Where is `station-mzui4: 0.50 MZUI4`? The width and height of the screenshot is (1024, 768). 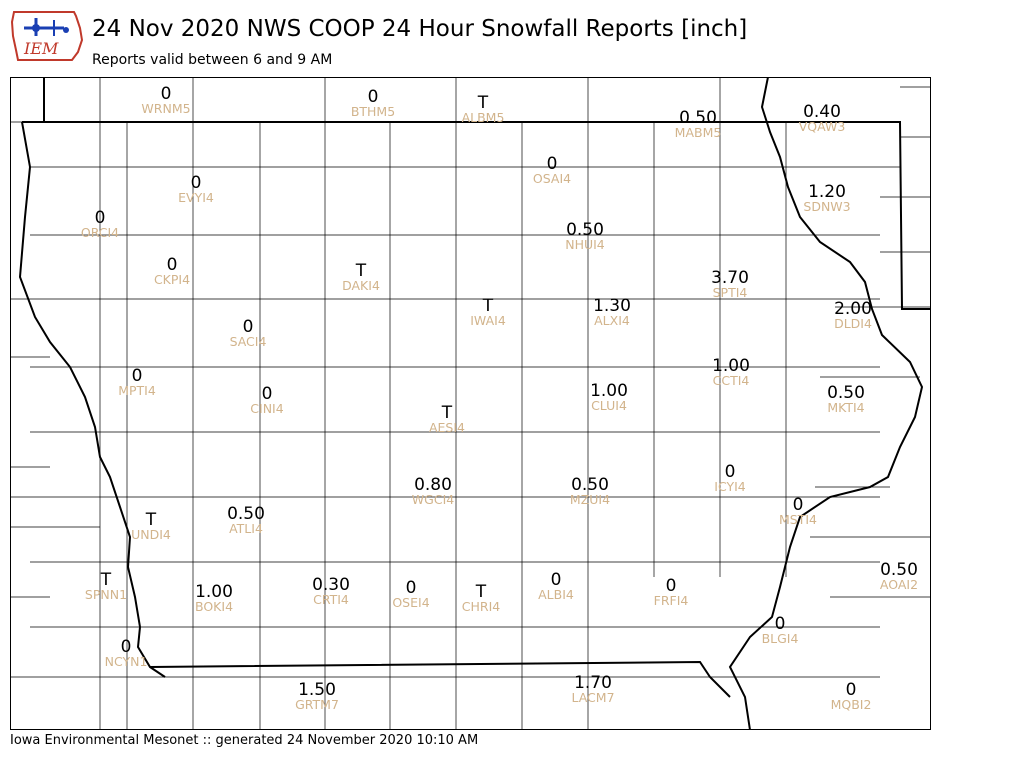 station-mzui4: 0.50 MZUI4 is located at coordinates (590, 491).